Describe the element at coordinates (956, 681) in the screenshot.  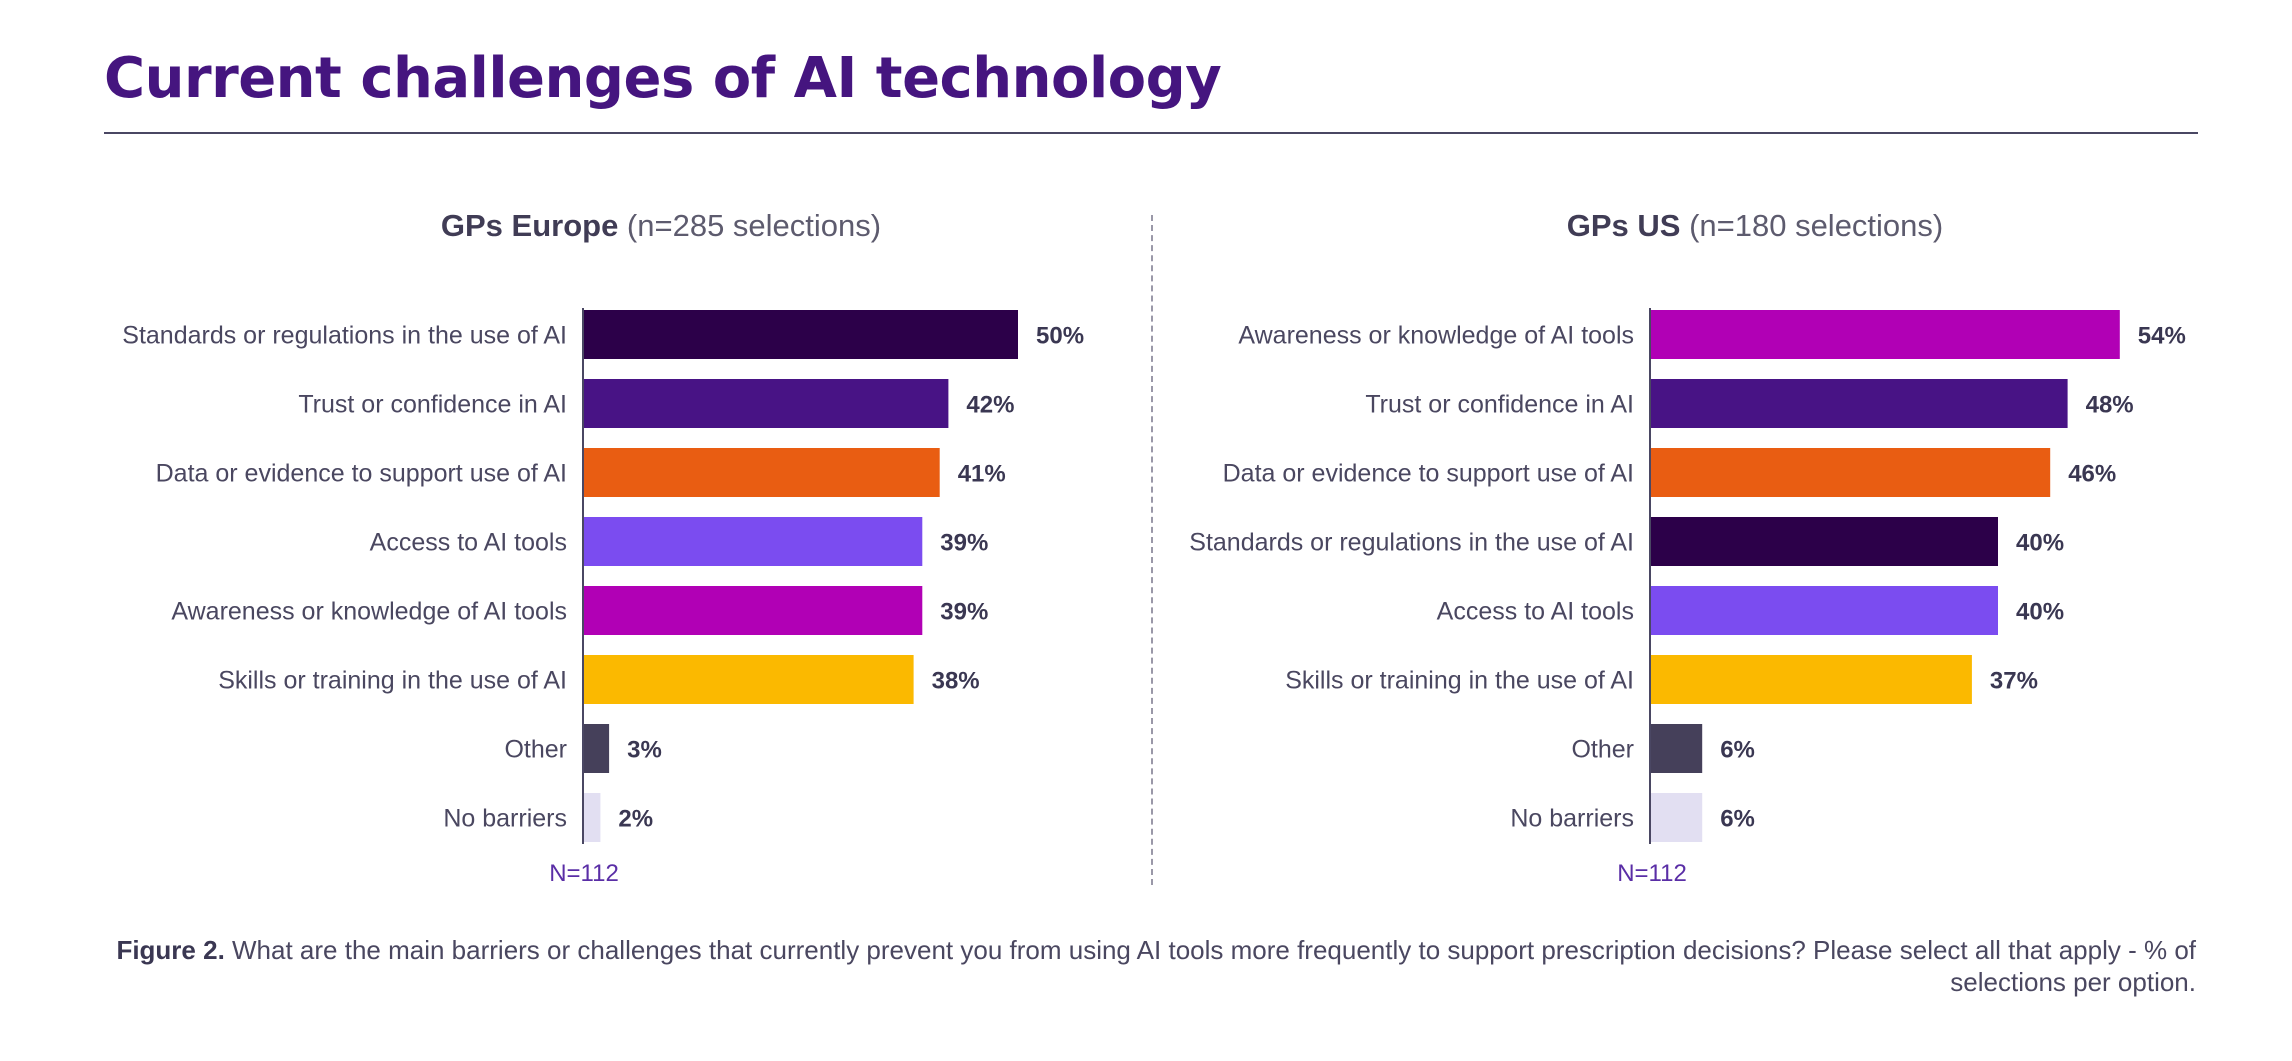
I see `europe-value-label-6: 38%` at that location.